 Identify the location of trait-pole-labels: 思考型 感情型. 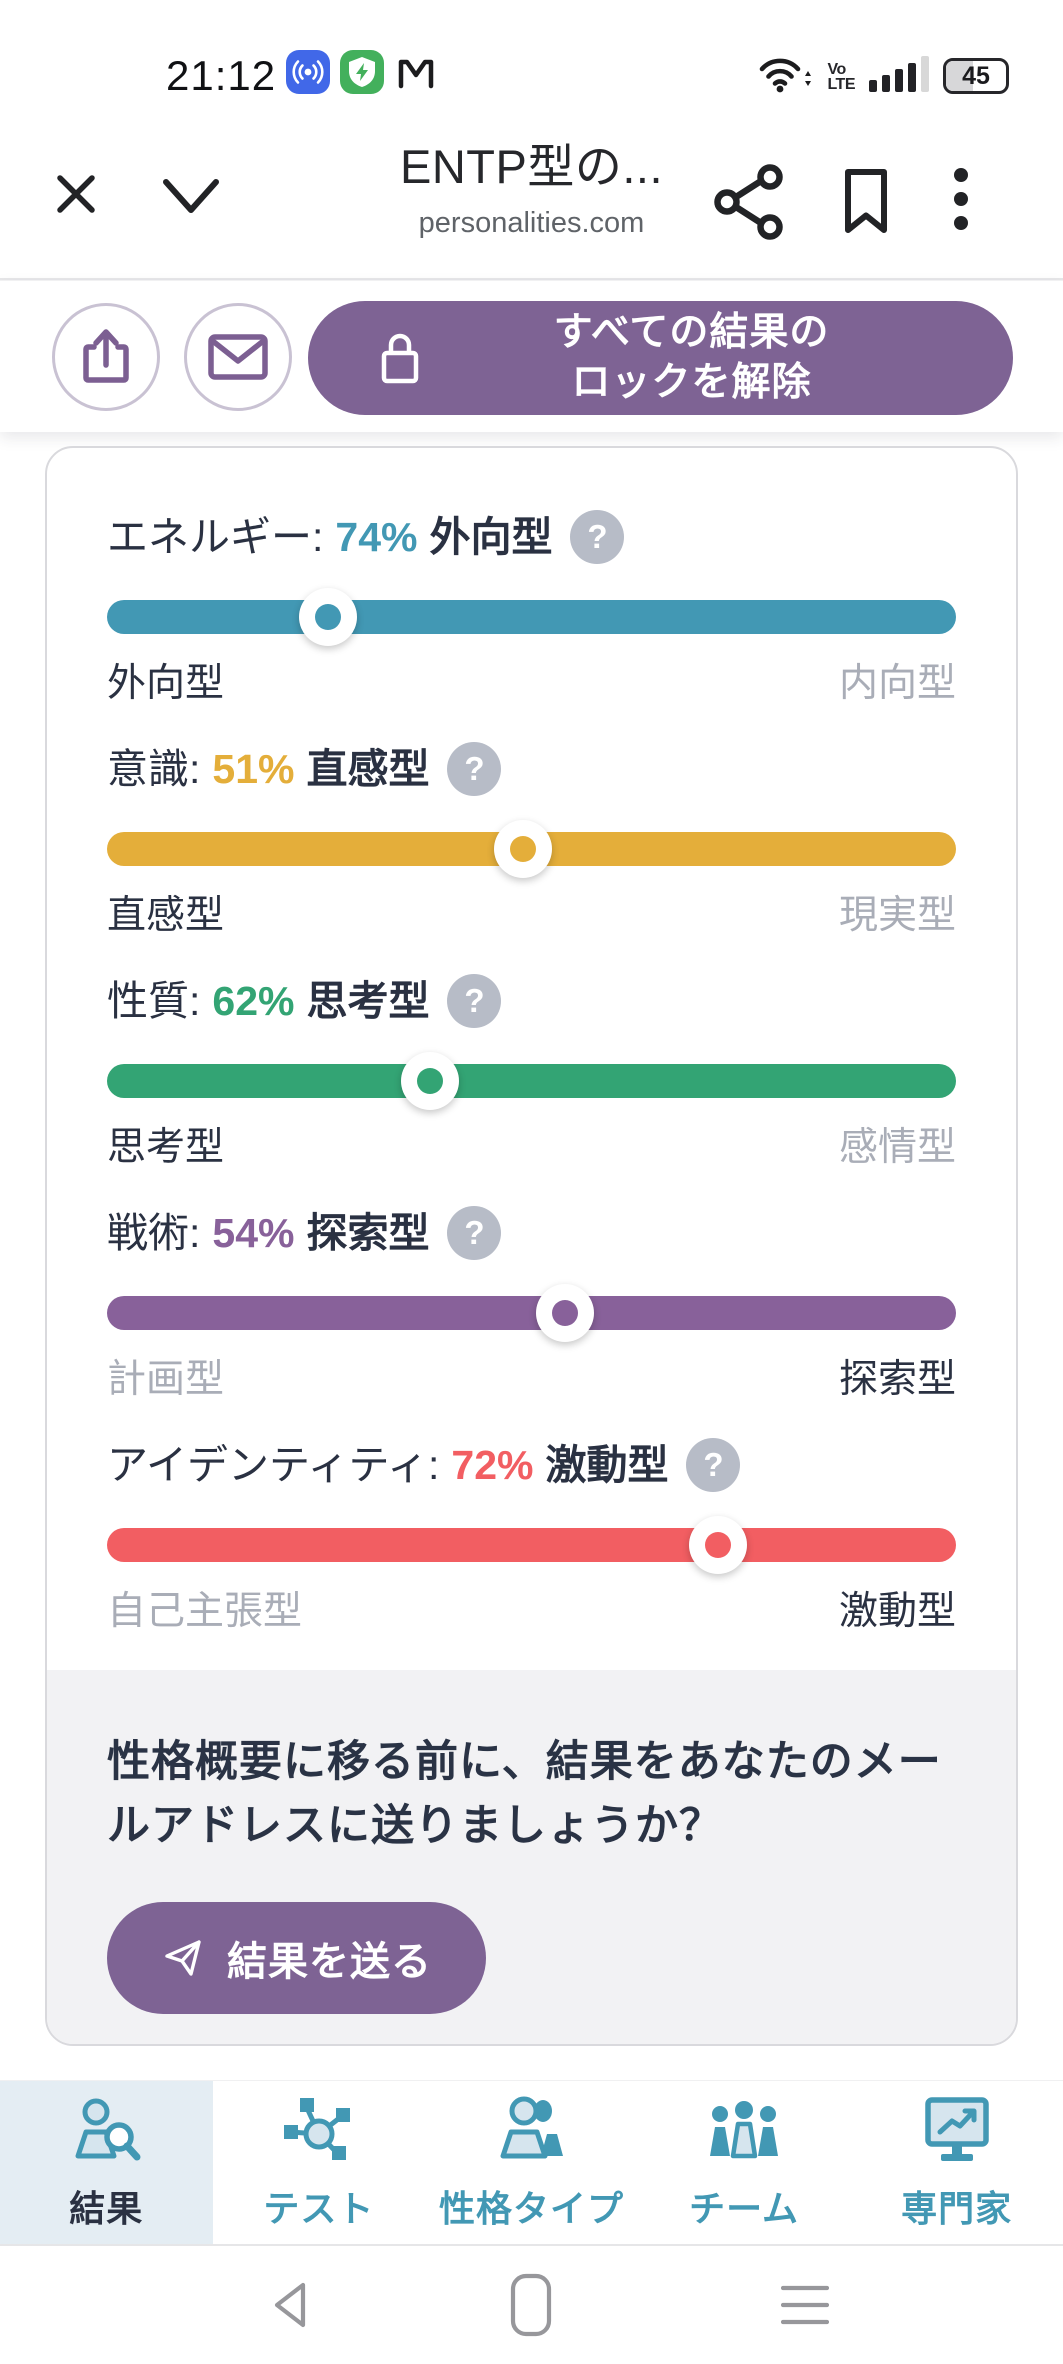
(531, 1148).